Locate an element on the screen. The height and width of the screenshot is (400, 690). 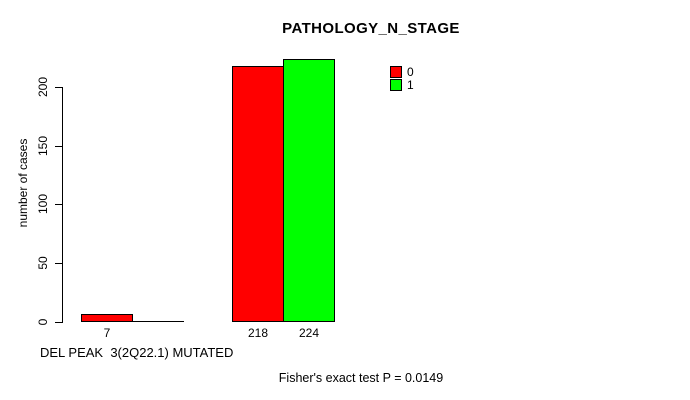
legend-label: 0 is located at coordinates (410, 72).